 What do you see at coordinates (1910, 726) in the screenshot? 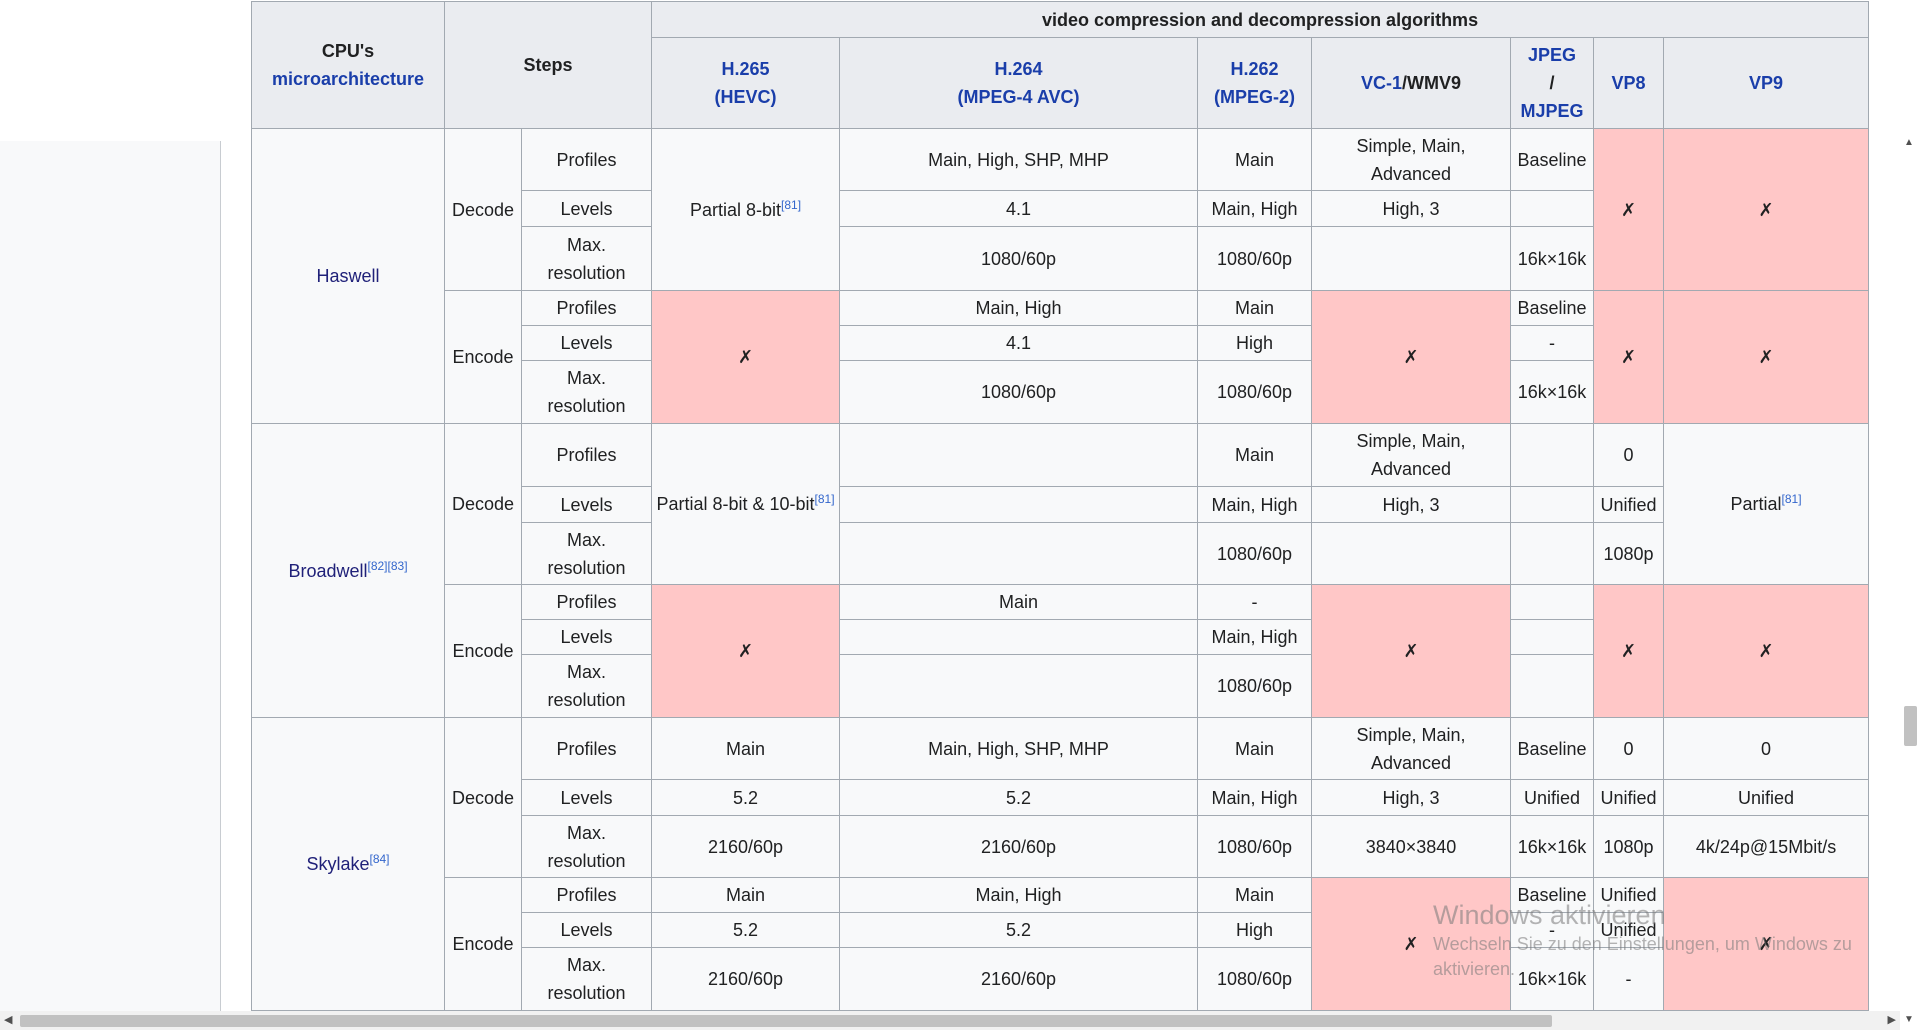
I see `vertical-scroll-thumb` at bounding box center [1910, 726].